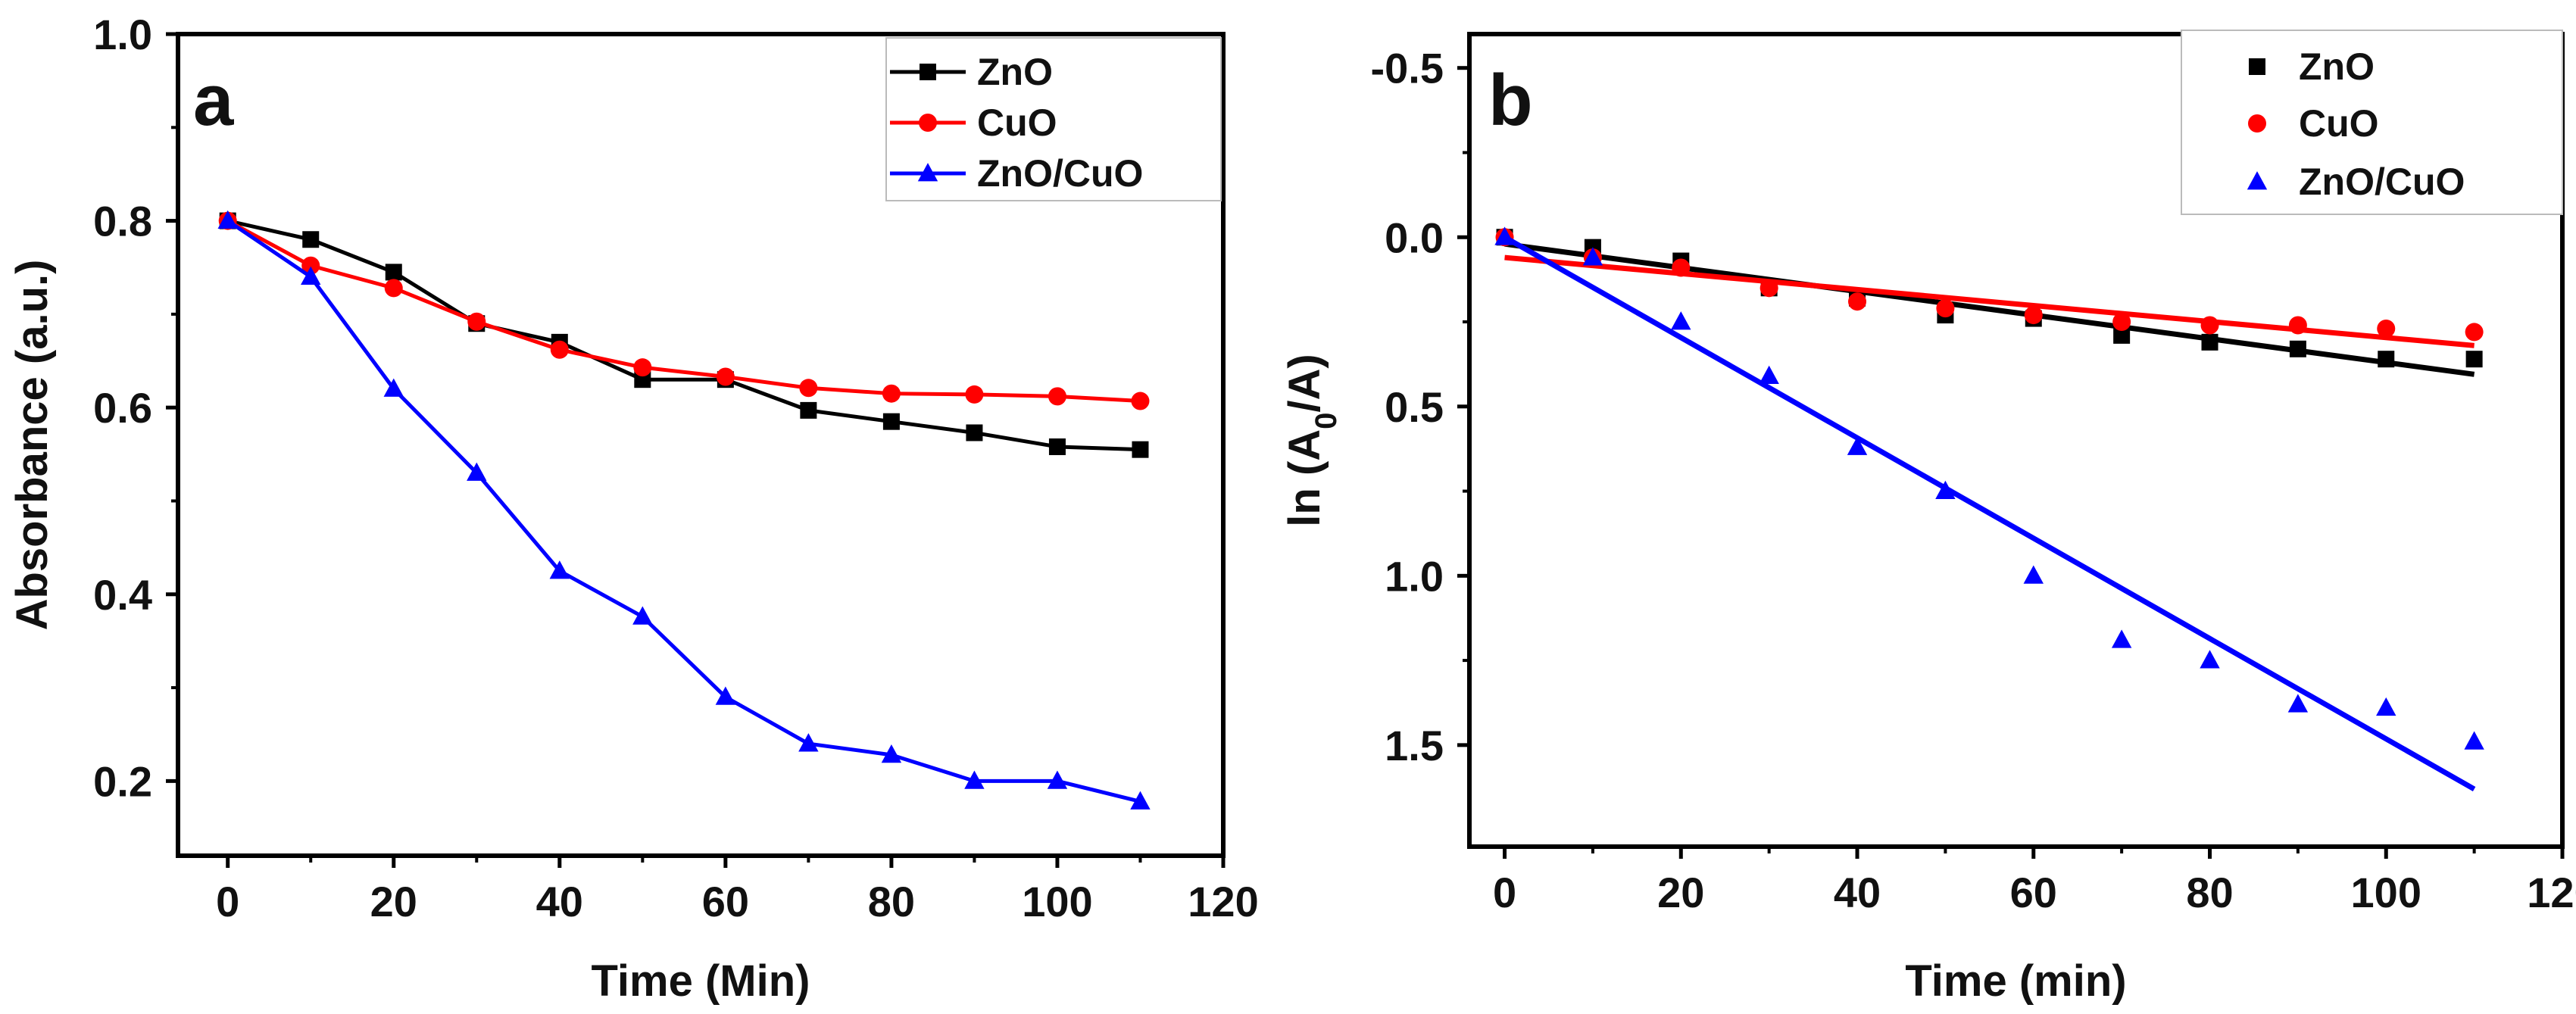 This screenshot has width=2576, height=1014. What do you see at coordinates (1414, 237) in the screenshot?
I see `panel-b-y-tick-label: 0.0` at bounding box center [1414, 237].